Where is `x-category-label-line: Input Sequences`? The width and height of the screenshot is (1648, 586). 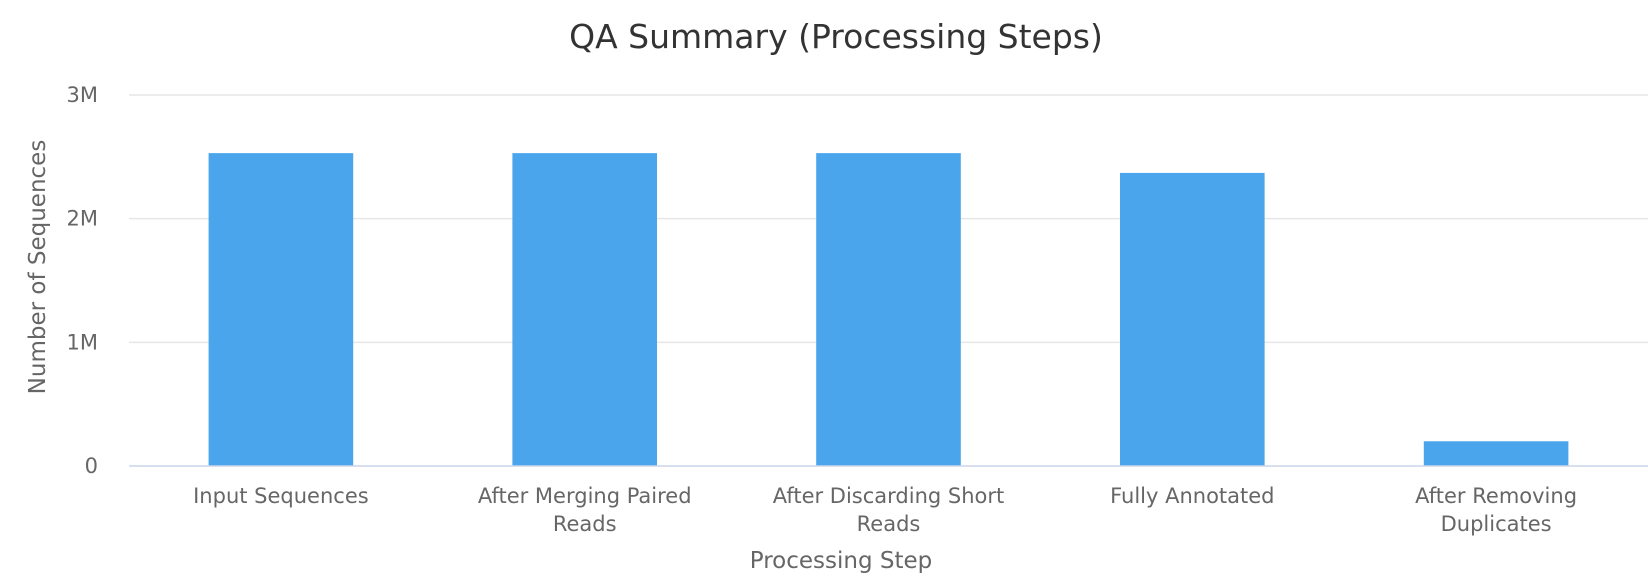
x-category-label-line: Input Sequences is located at coordinates (281, 496).